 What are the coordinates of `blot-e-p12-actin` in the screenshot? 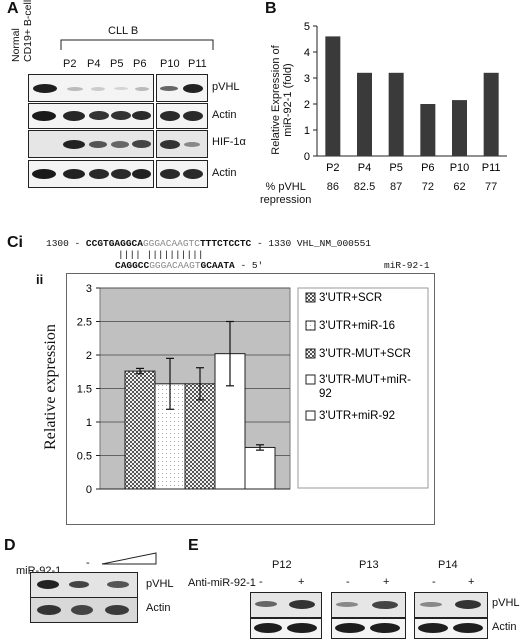 It's located at (286, 628).